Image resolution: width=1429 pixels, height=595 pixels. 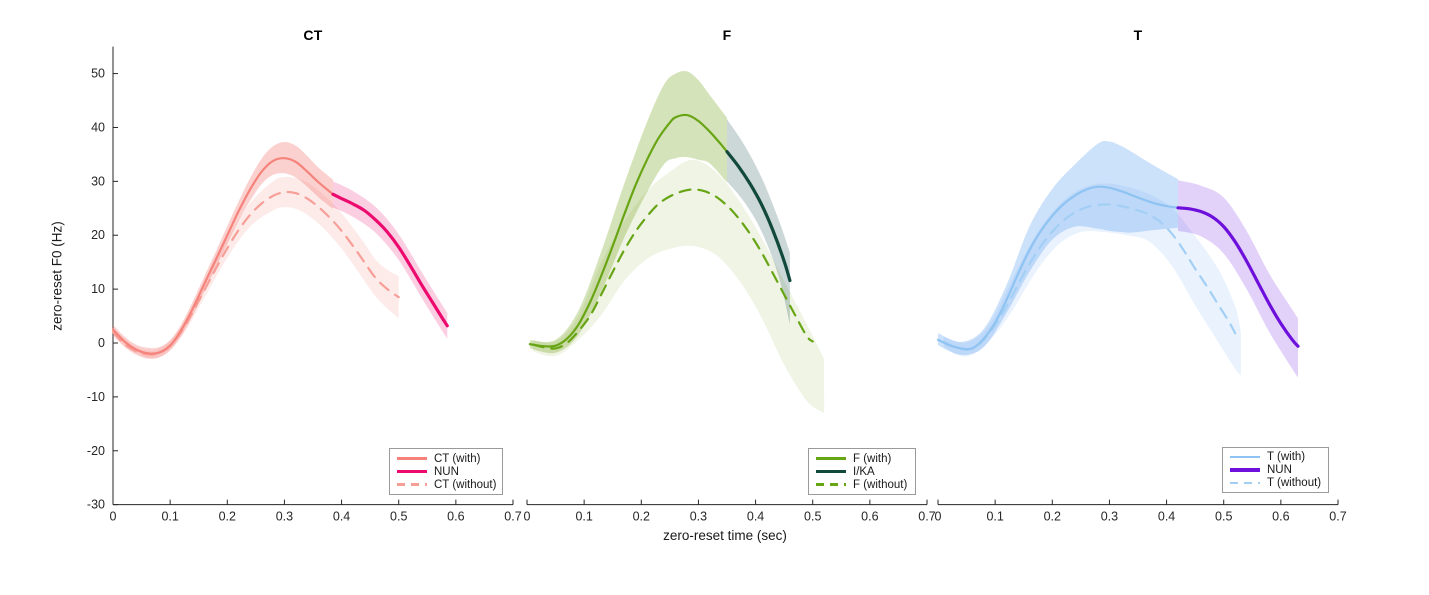 I want to click on legend-t: T (with) NUN T (without), so click(x=1275, y=470).